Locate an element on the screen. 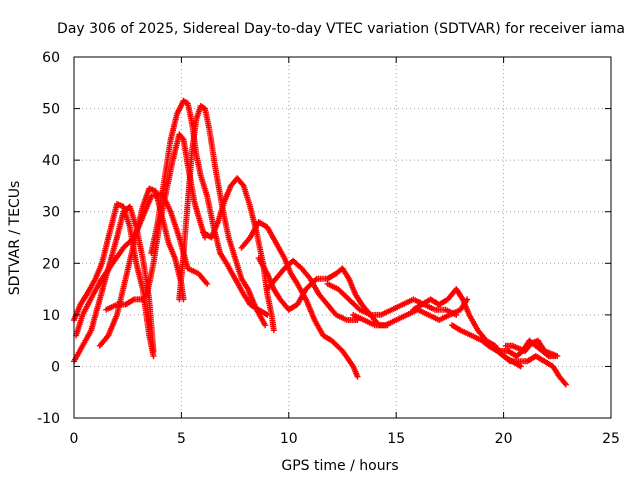  series-track-i is located at coordinates (299, 299).